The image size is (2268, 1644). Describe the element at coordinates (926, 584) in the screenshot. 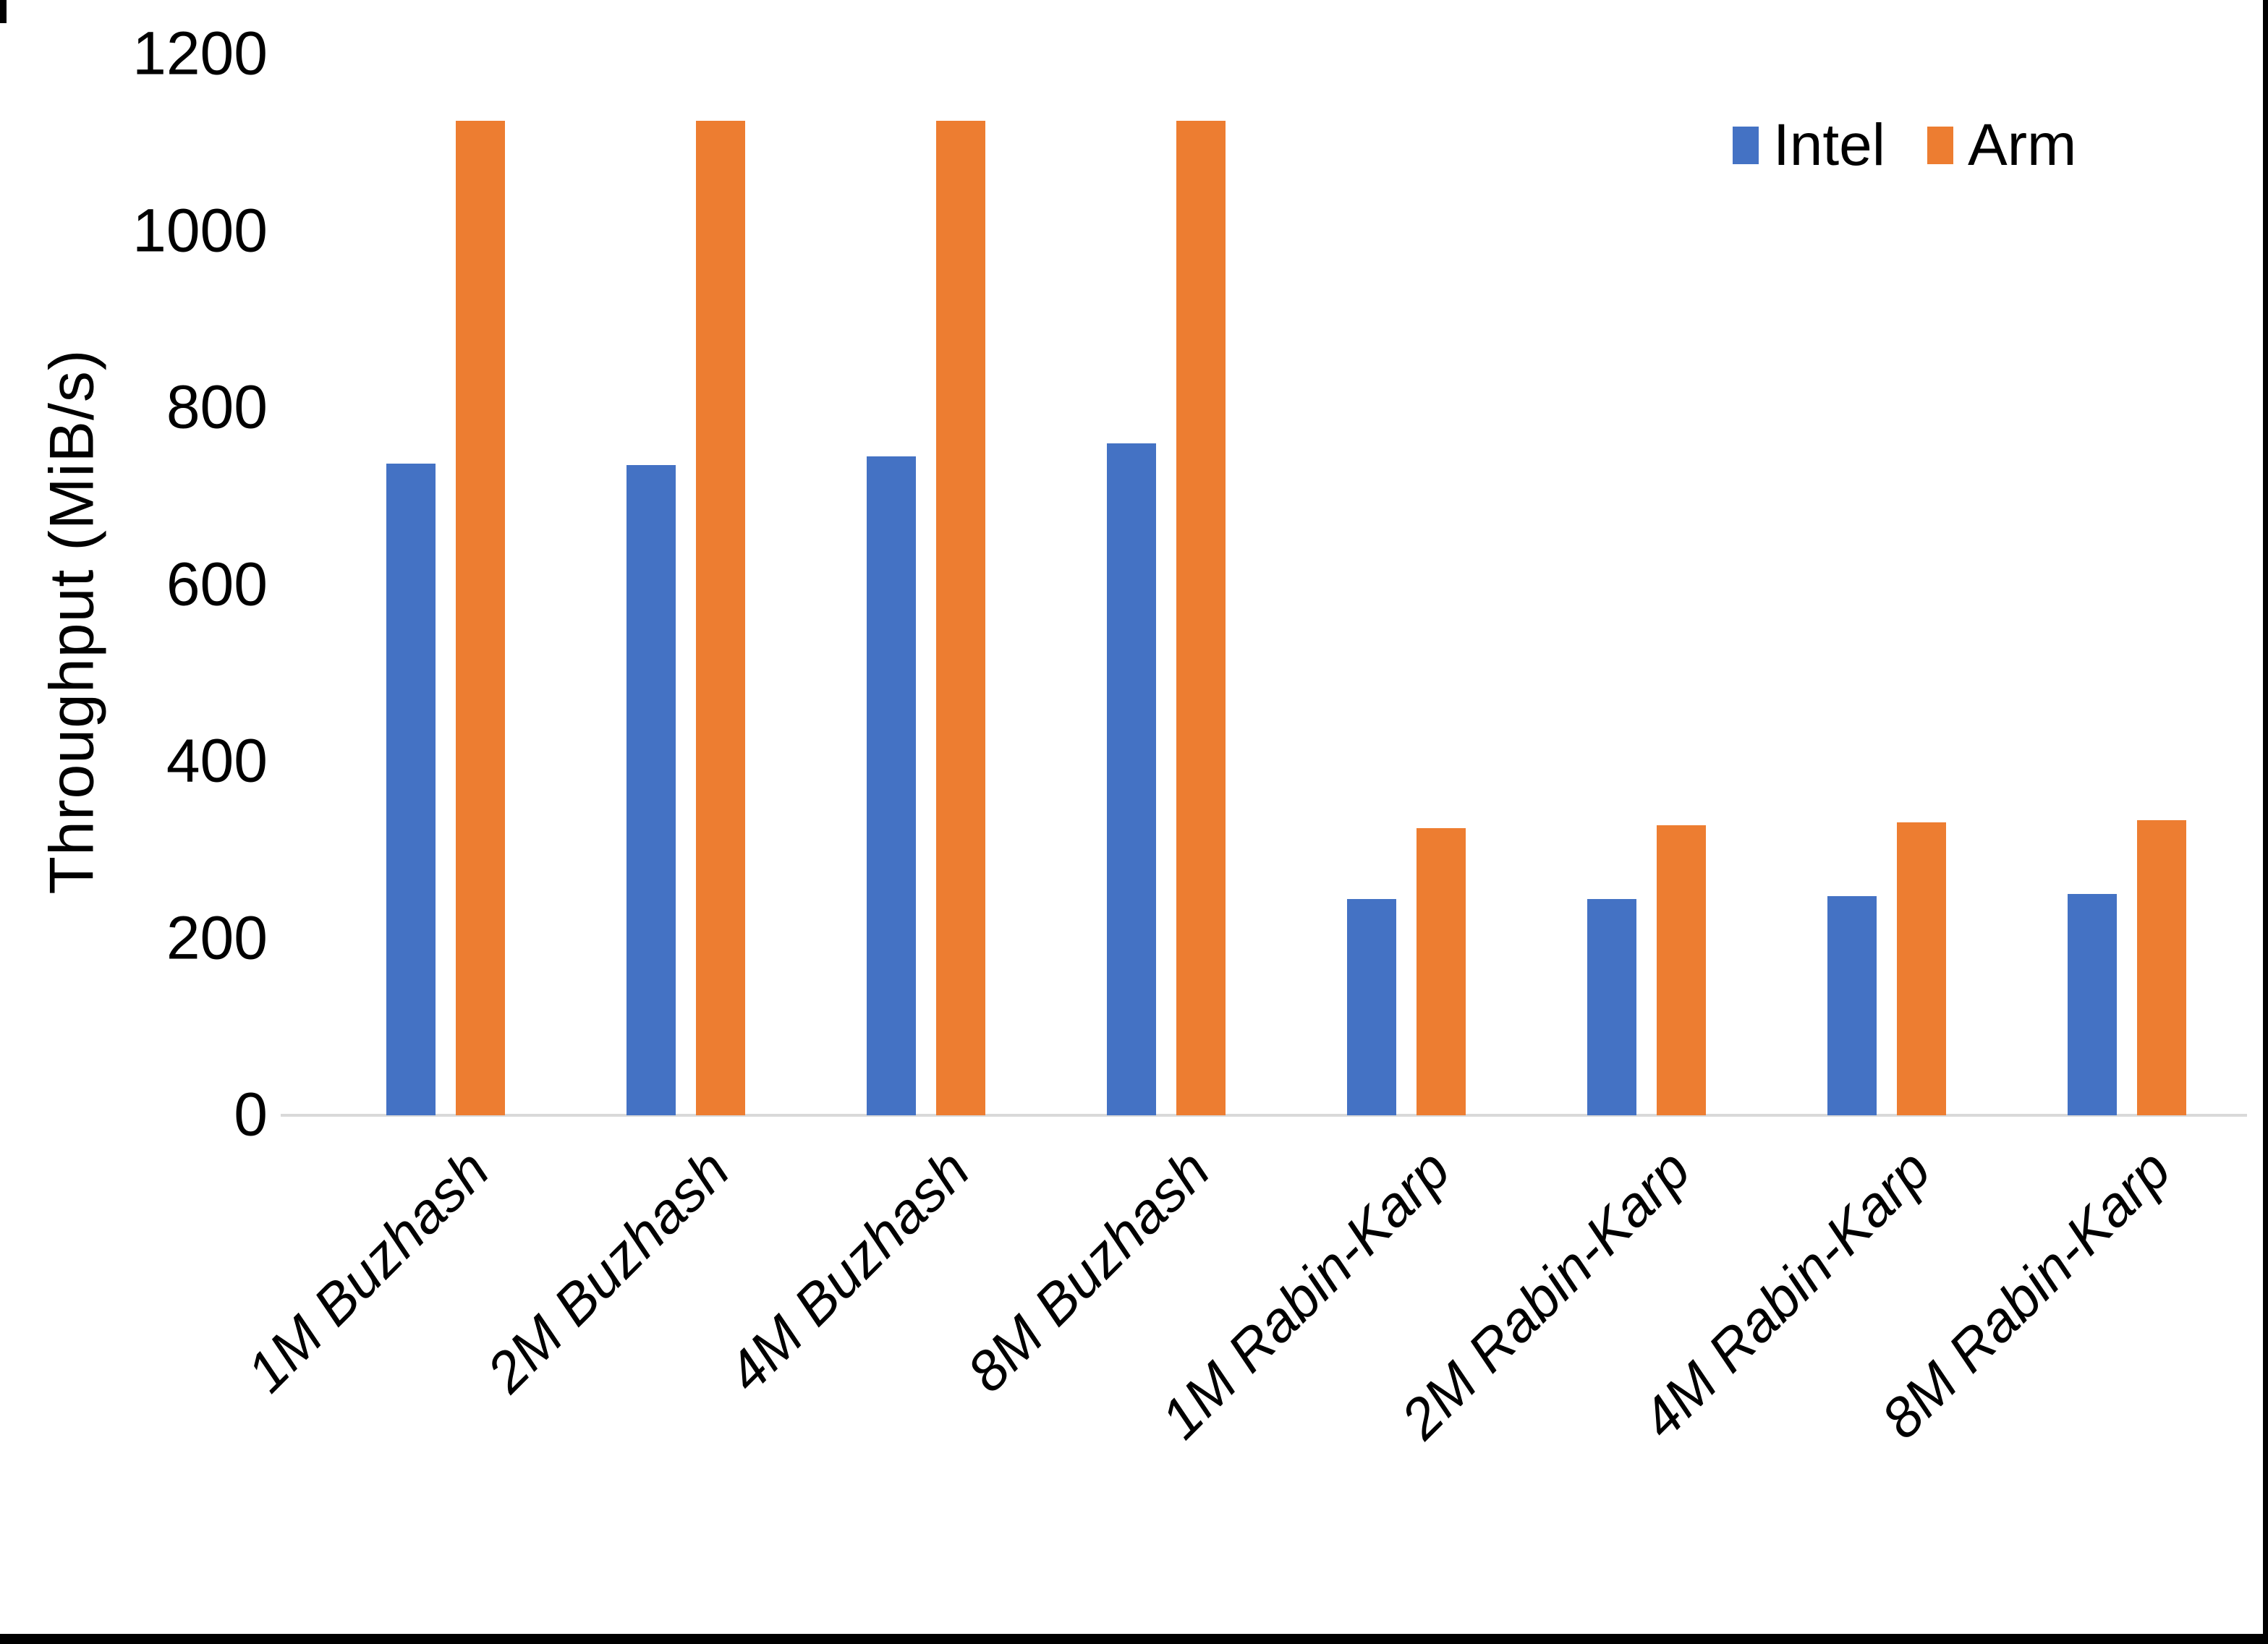

I see `category-group-4m-buzhash` at that location.